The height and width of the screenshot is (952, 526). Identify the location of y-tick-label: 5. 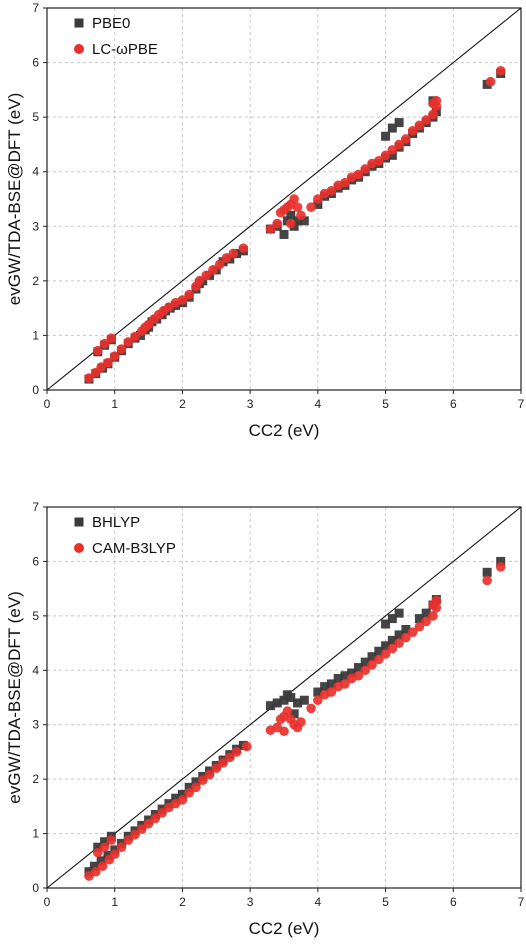
(35, 616).